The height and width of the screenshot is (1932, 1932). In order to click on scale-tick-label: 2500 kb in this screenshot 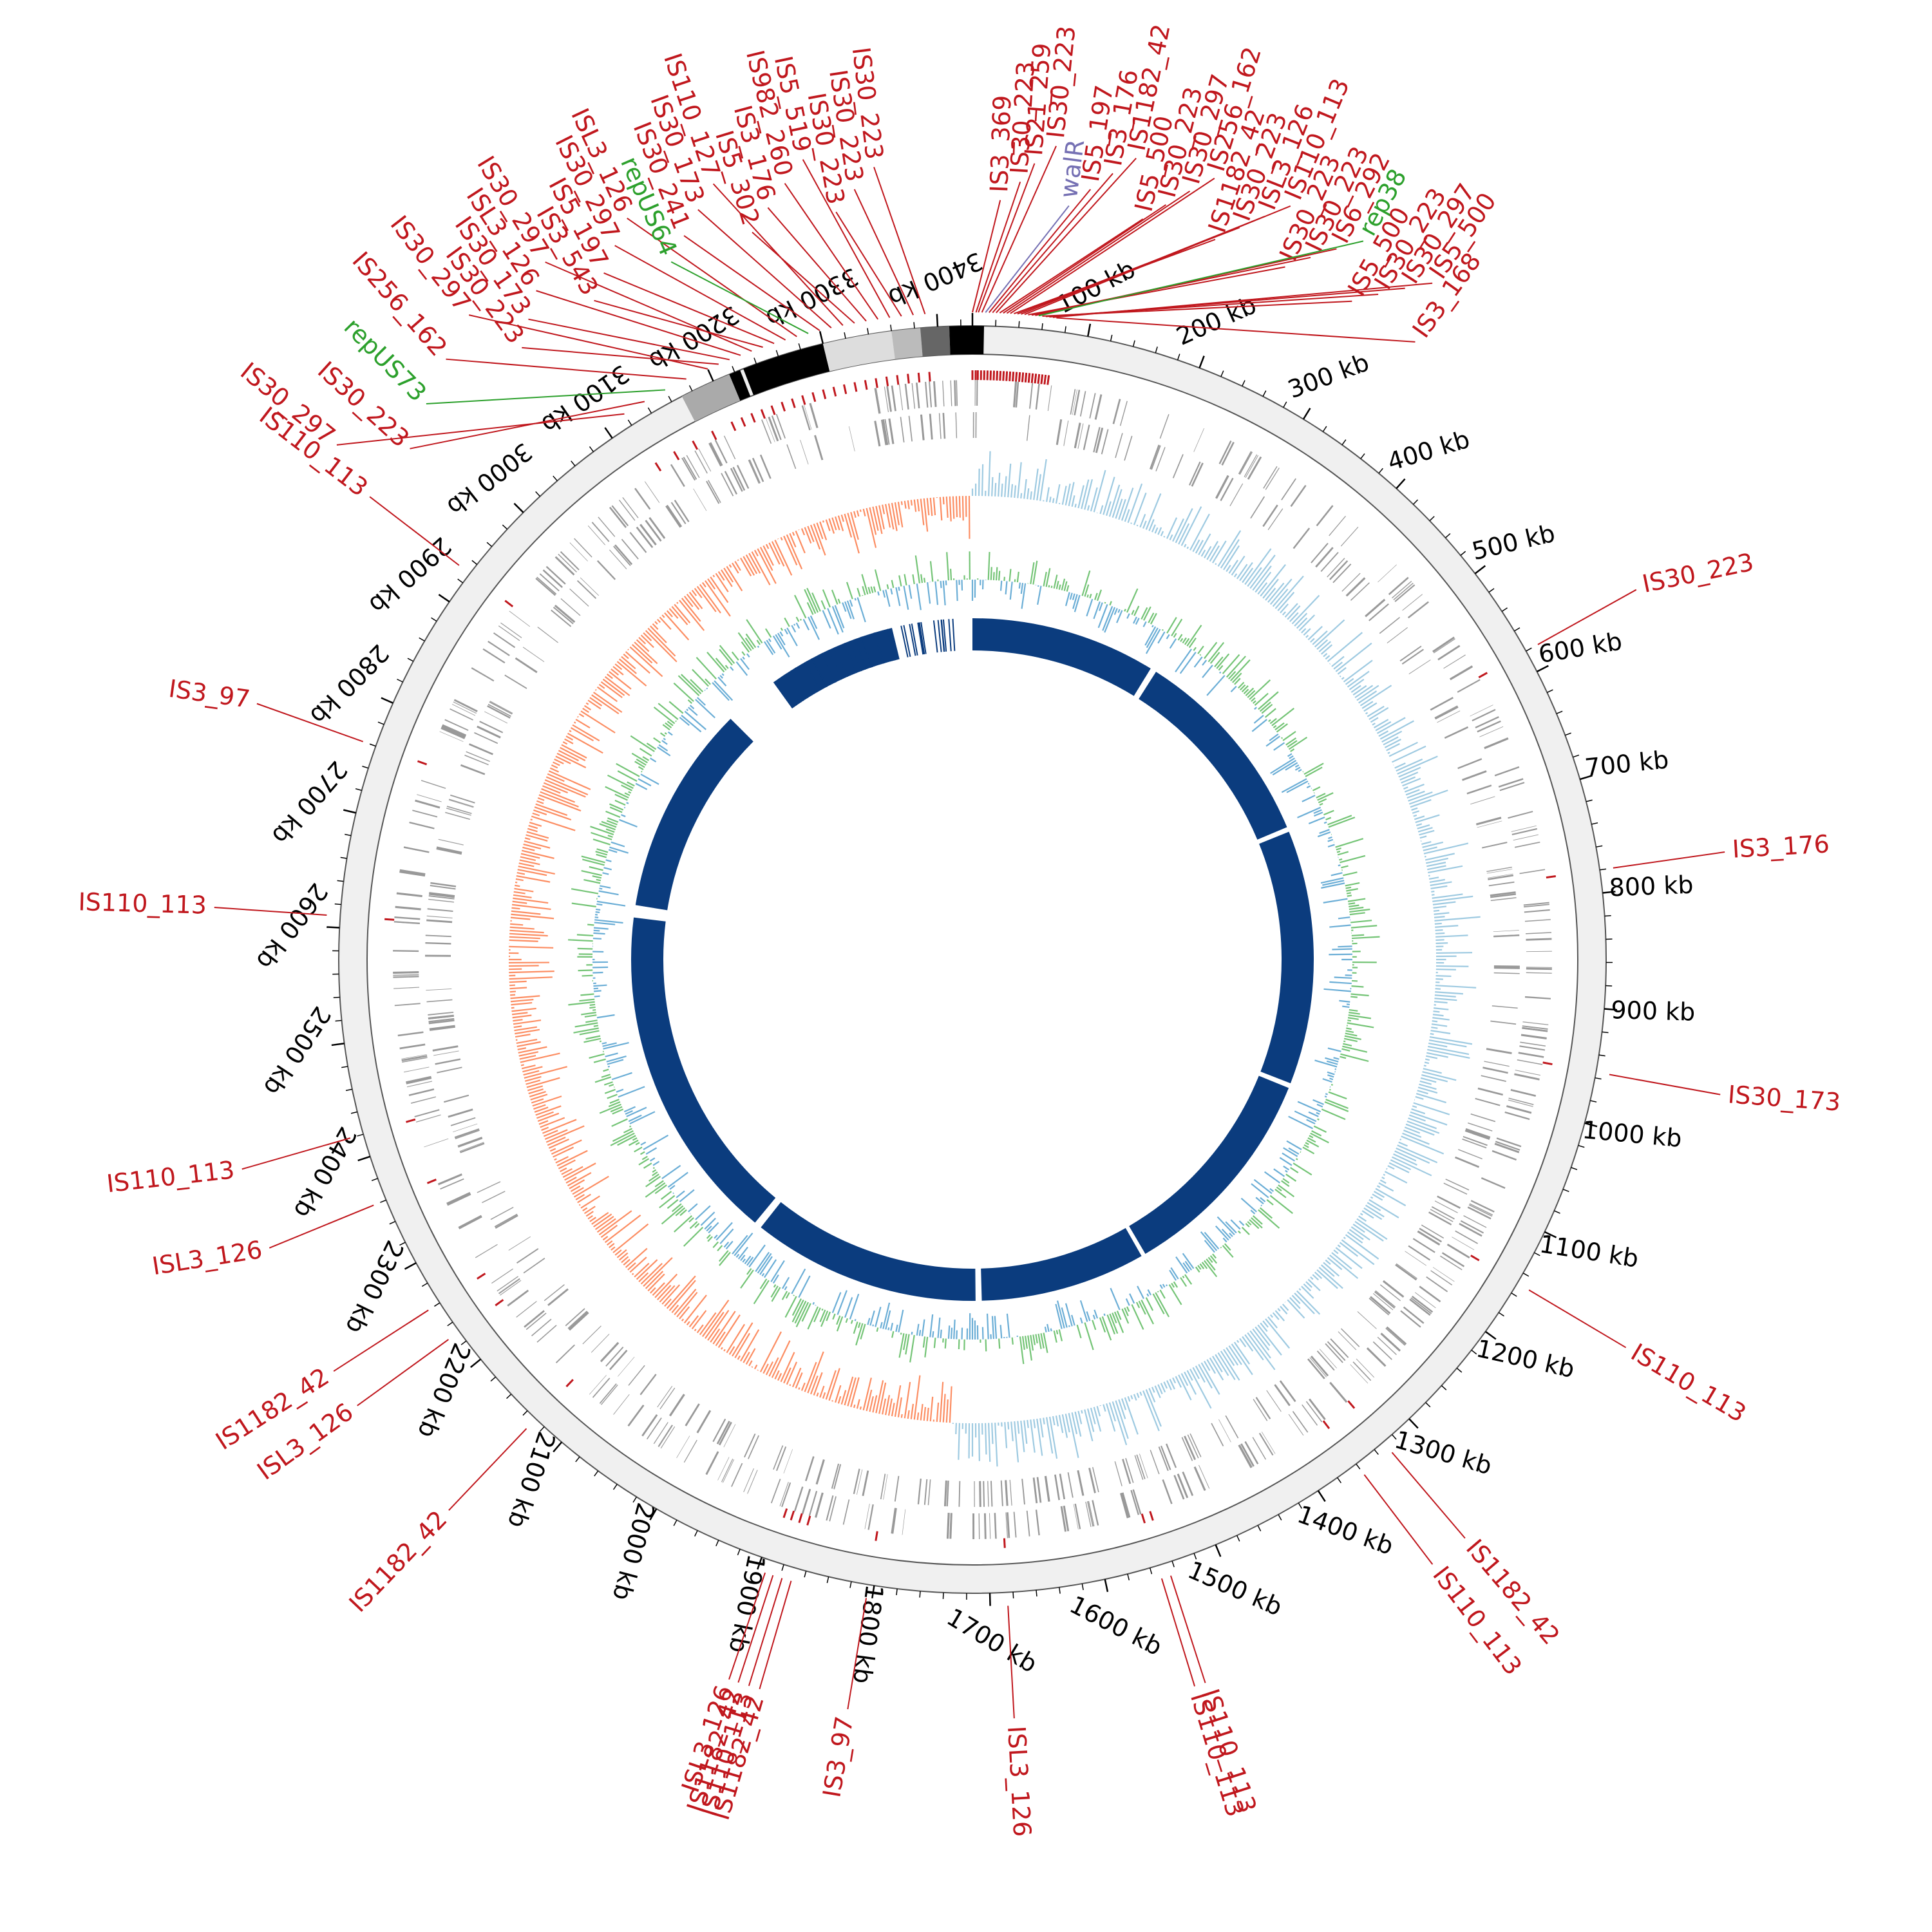, I will do `click(297, 1051)`.